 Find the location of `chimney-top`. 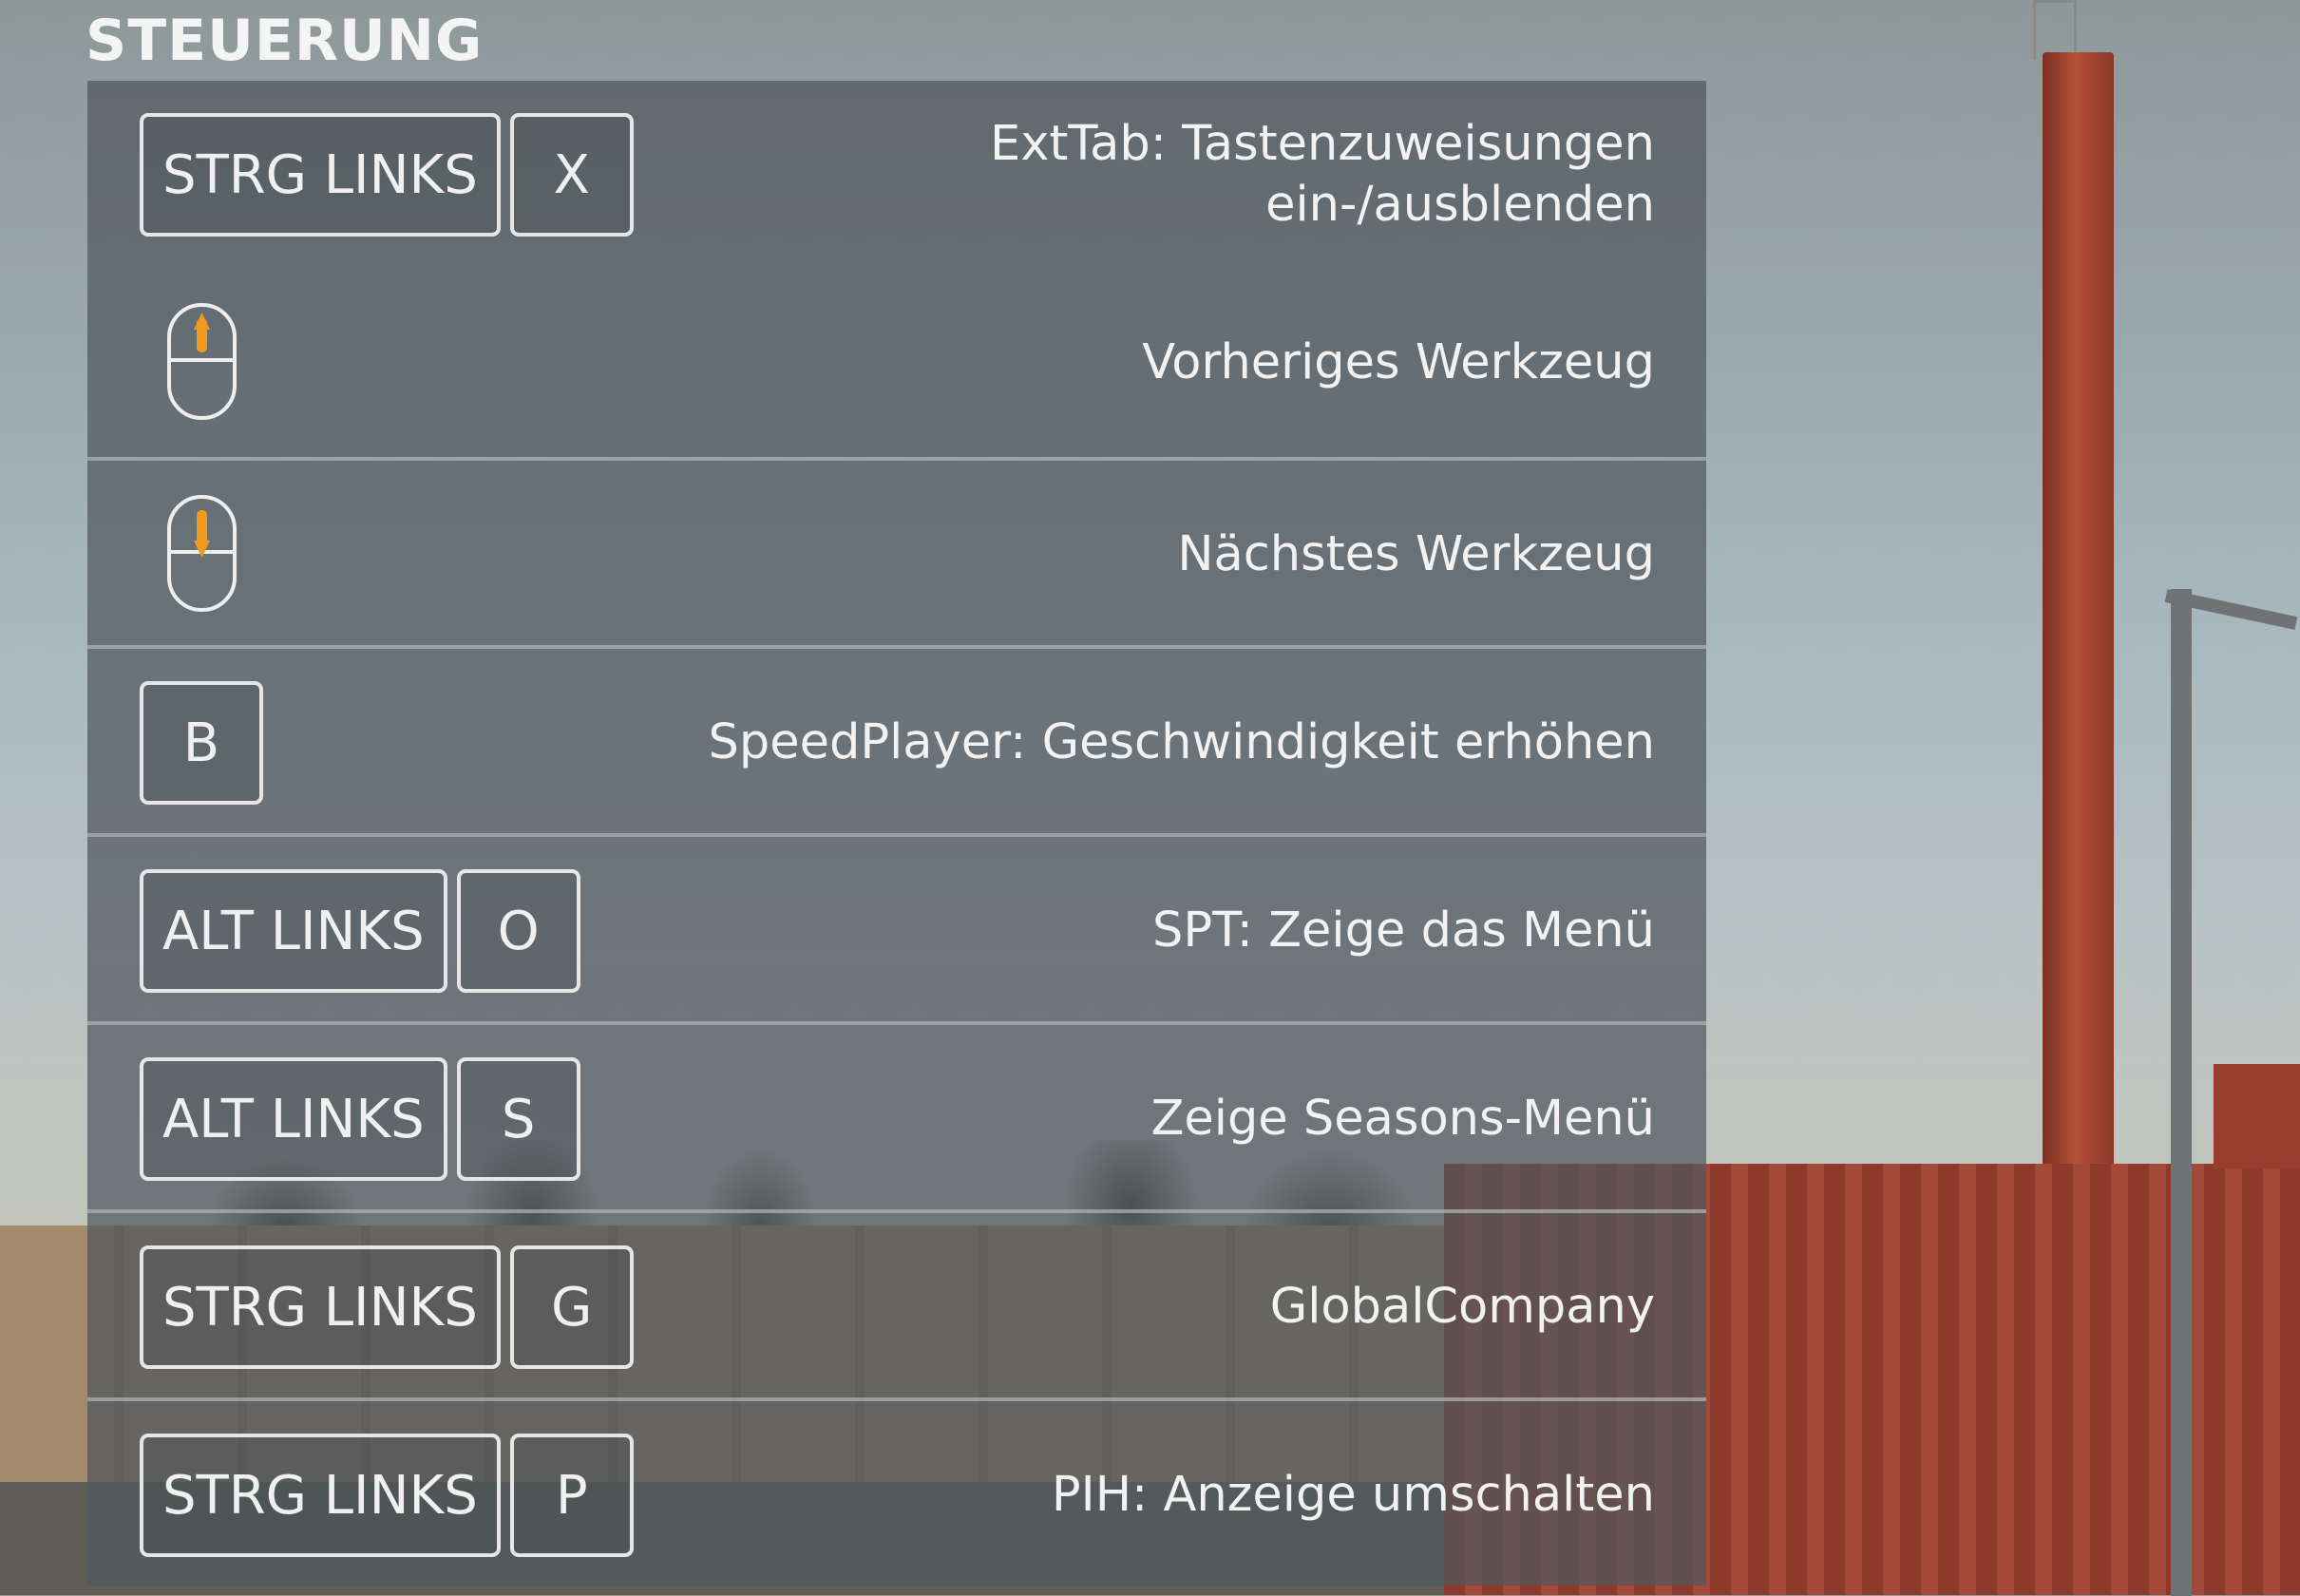

chimney-top is located at coordinates (2055, 30).